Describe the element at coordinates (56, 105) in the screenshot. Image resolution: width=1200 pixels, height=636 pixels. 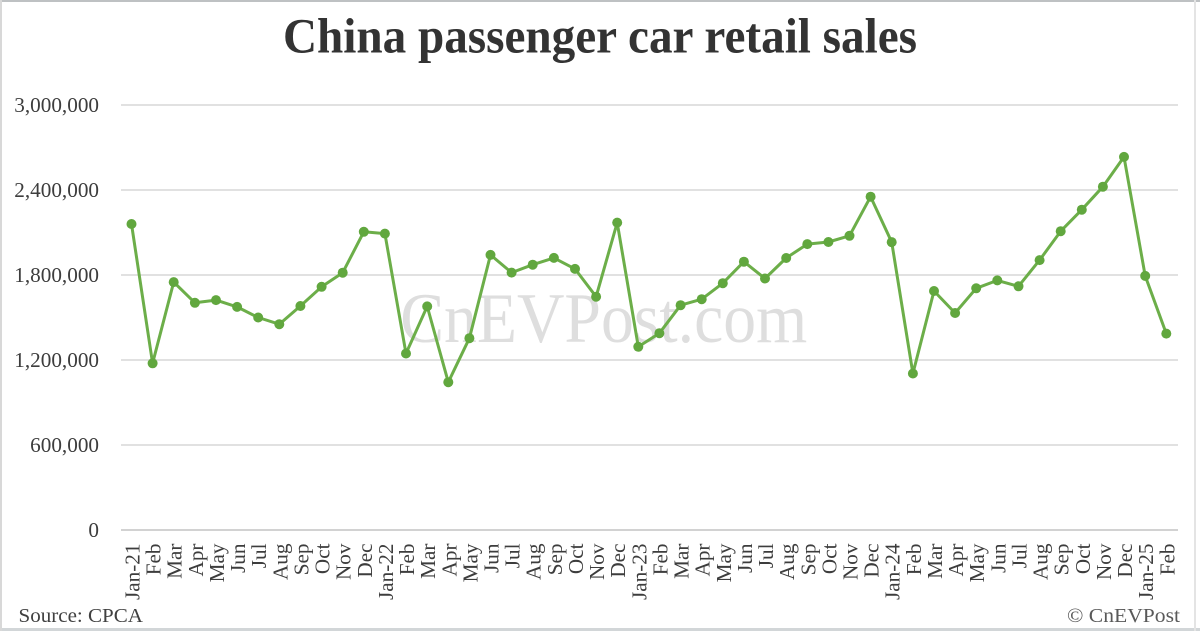
I see `svg-text: 3,000,000` at that location.